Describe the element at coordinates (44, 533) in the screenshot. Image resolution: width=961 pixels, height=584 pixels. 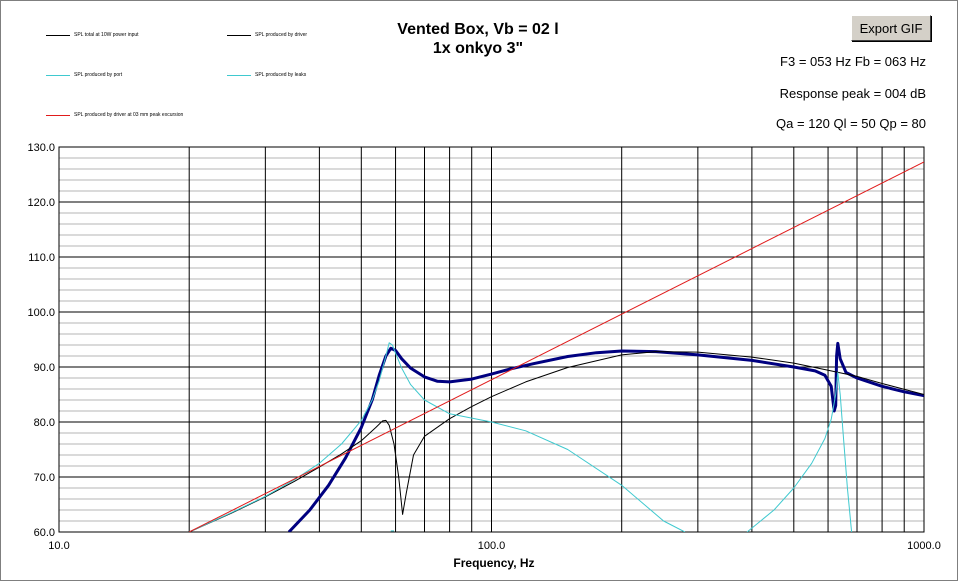
I see `y-tick-label: 60.0` at that location.